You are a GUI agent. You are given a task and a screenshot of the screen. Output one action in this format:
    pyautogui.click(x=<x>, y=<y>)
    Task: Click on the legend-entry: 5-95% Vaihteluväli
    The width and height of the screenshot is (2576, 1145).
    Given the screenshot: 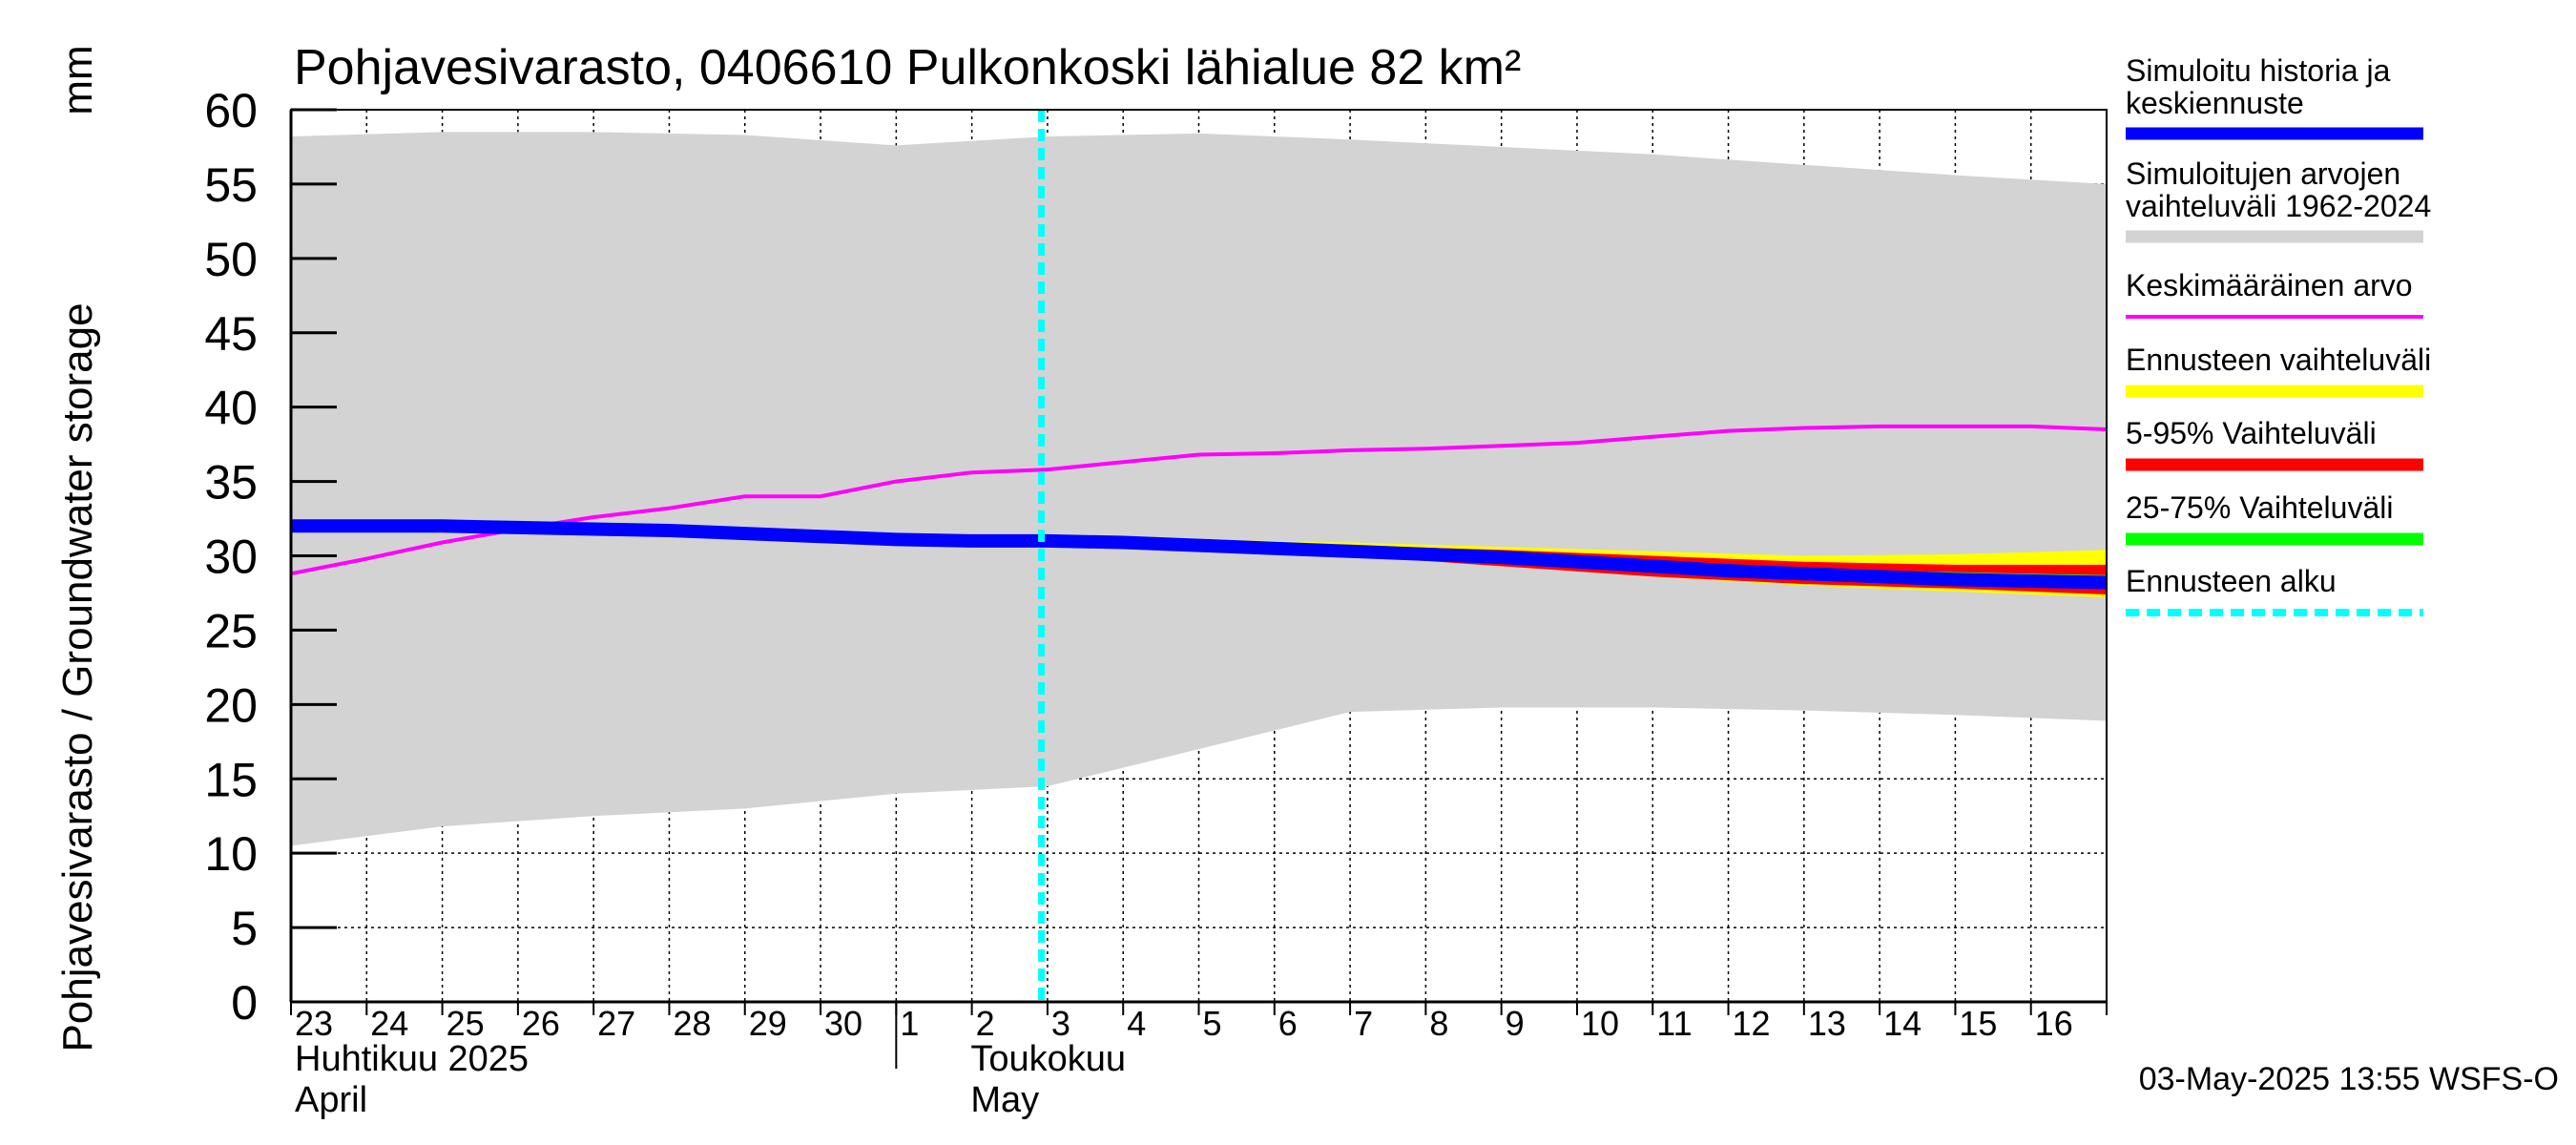 What is the action you would take?
    pyautogui.click(x=2274, y=444)
    